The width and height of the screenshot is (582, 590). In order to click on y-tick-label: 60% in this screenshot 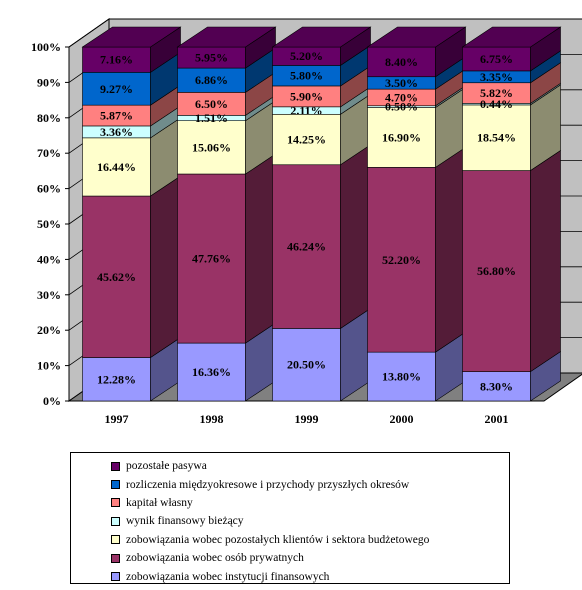, I will do `click(49, 189)`.